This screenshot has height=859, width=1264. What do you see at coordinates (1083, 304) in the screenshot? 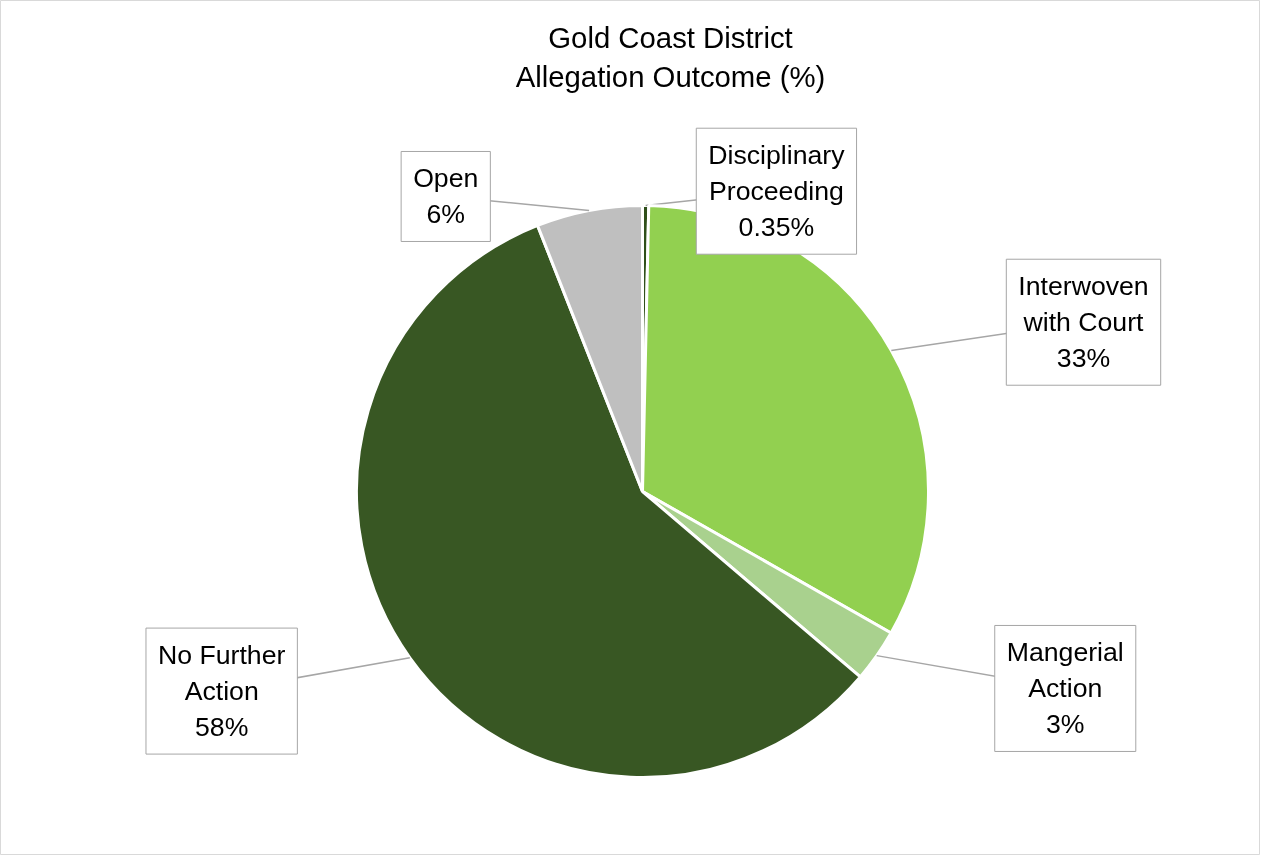
I see `slice-label: Interwoven with Court` at bounding box center [1083, 304].